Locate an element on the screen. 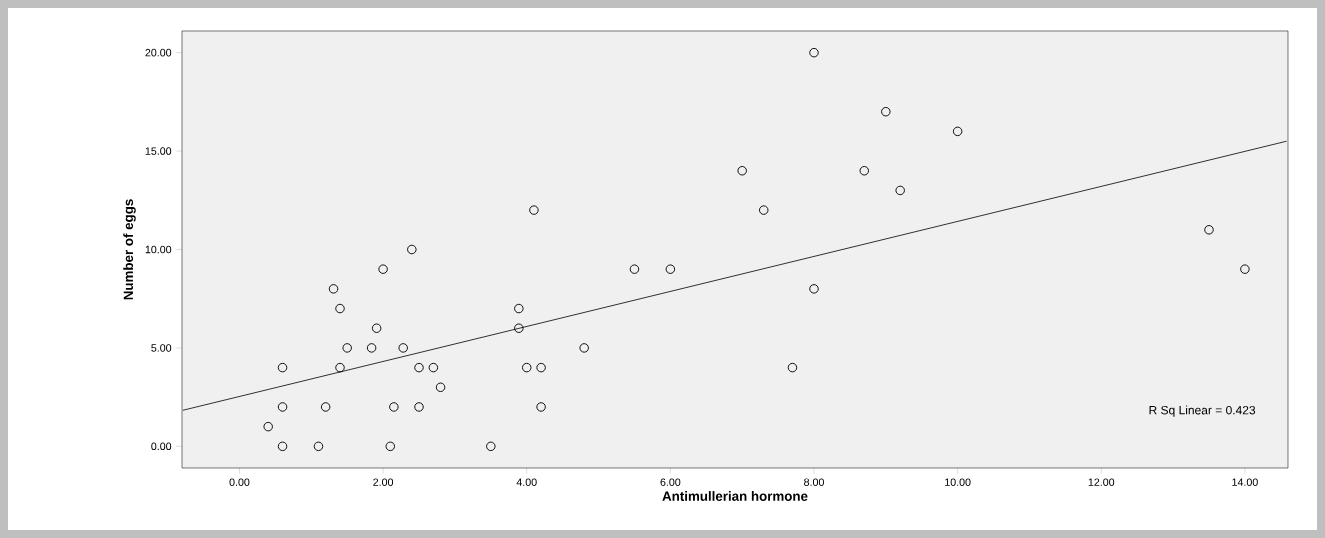  x-tick-label: 6.00 is located at coordinates (670, 482).